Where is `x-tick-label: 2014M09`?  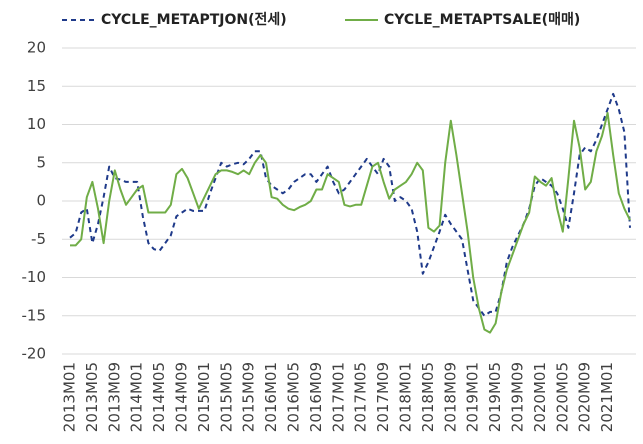
x-tick-label: 2014M09 is located at coordinates (182, 397).